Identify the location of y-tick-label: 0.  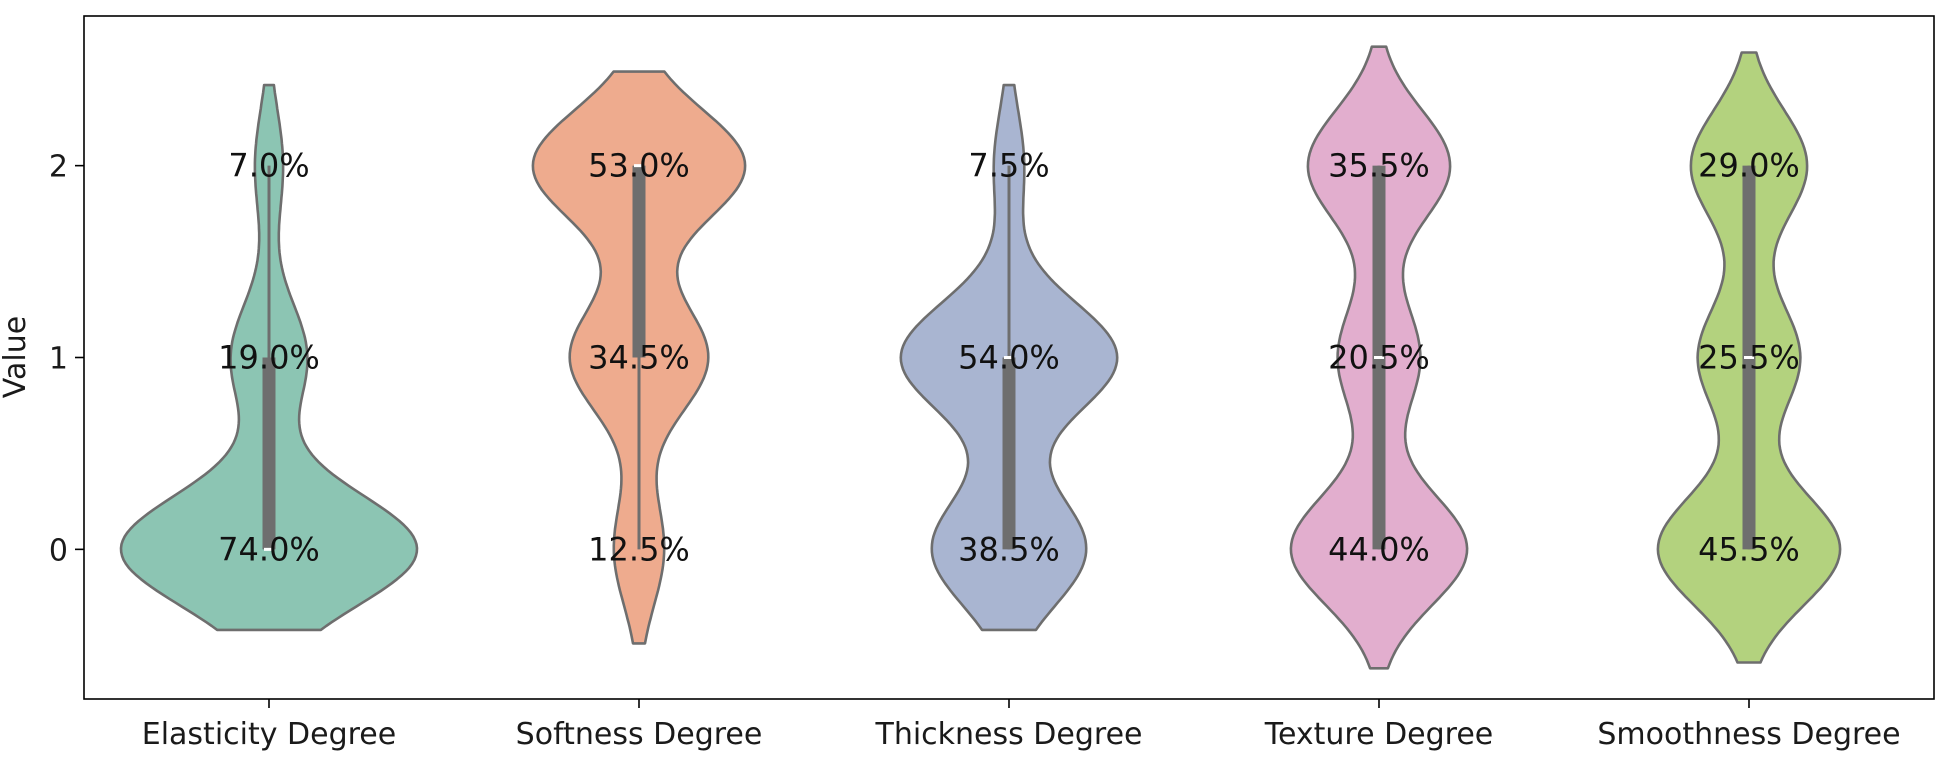
(58, 550).